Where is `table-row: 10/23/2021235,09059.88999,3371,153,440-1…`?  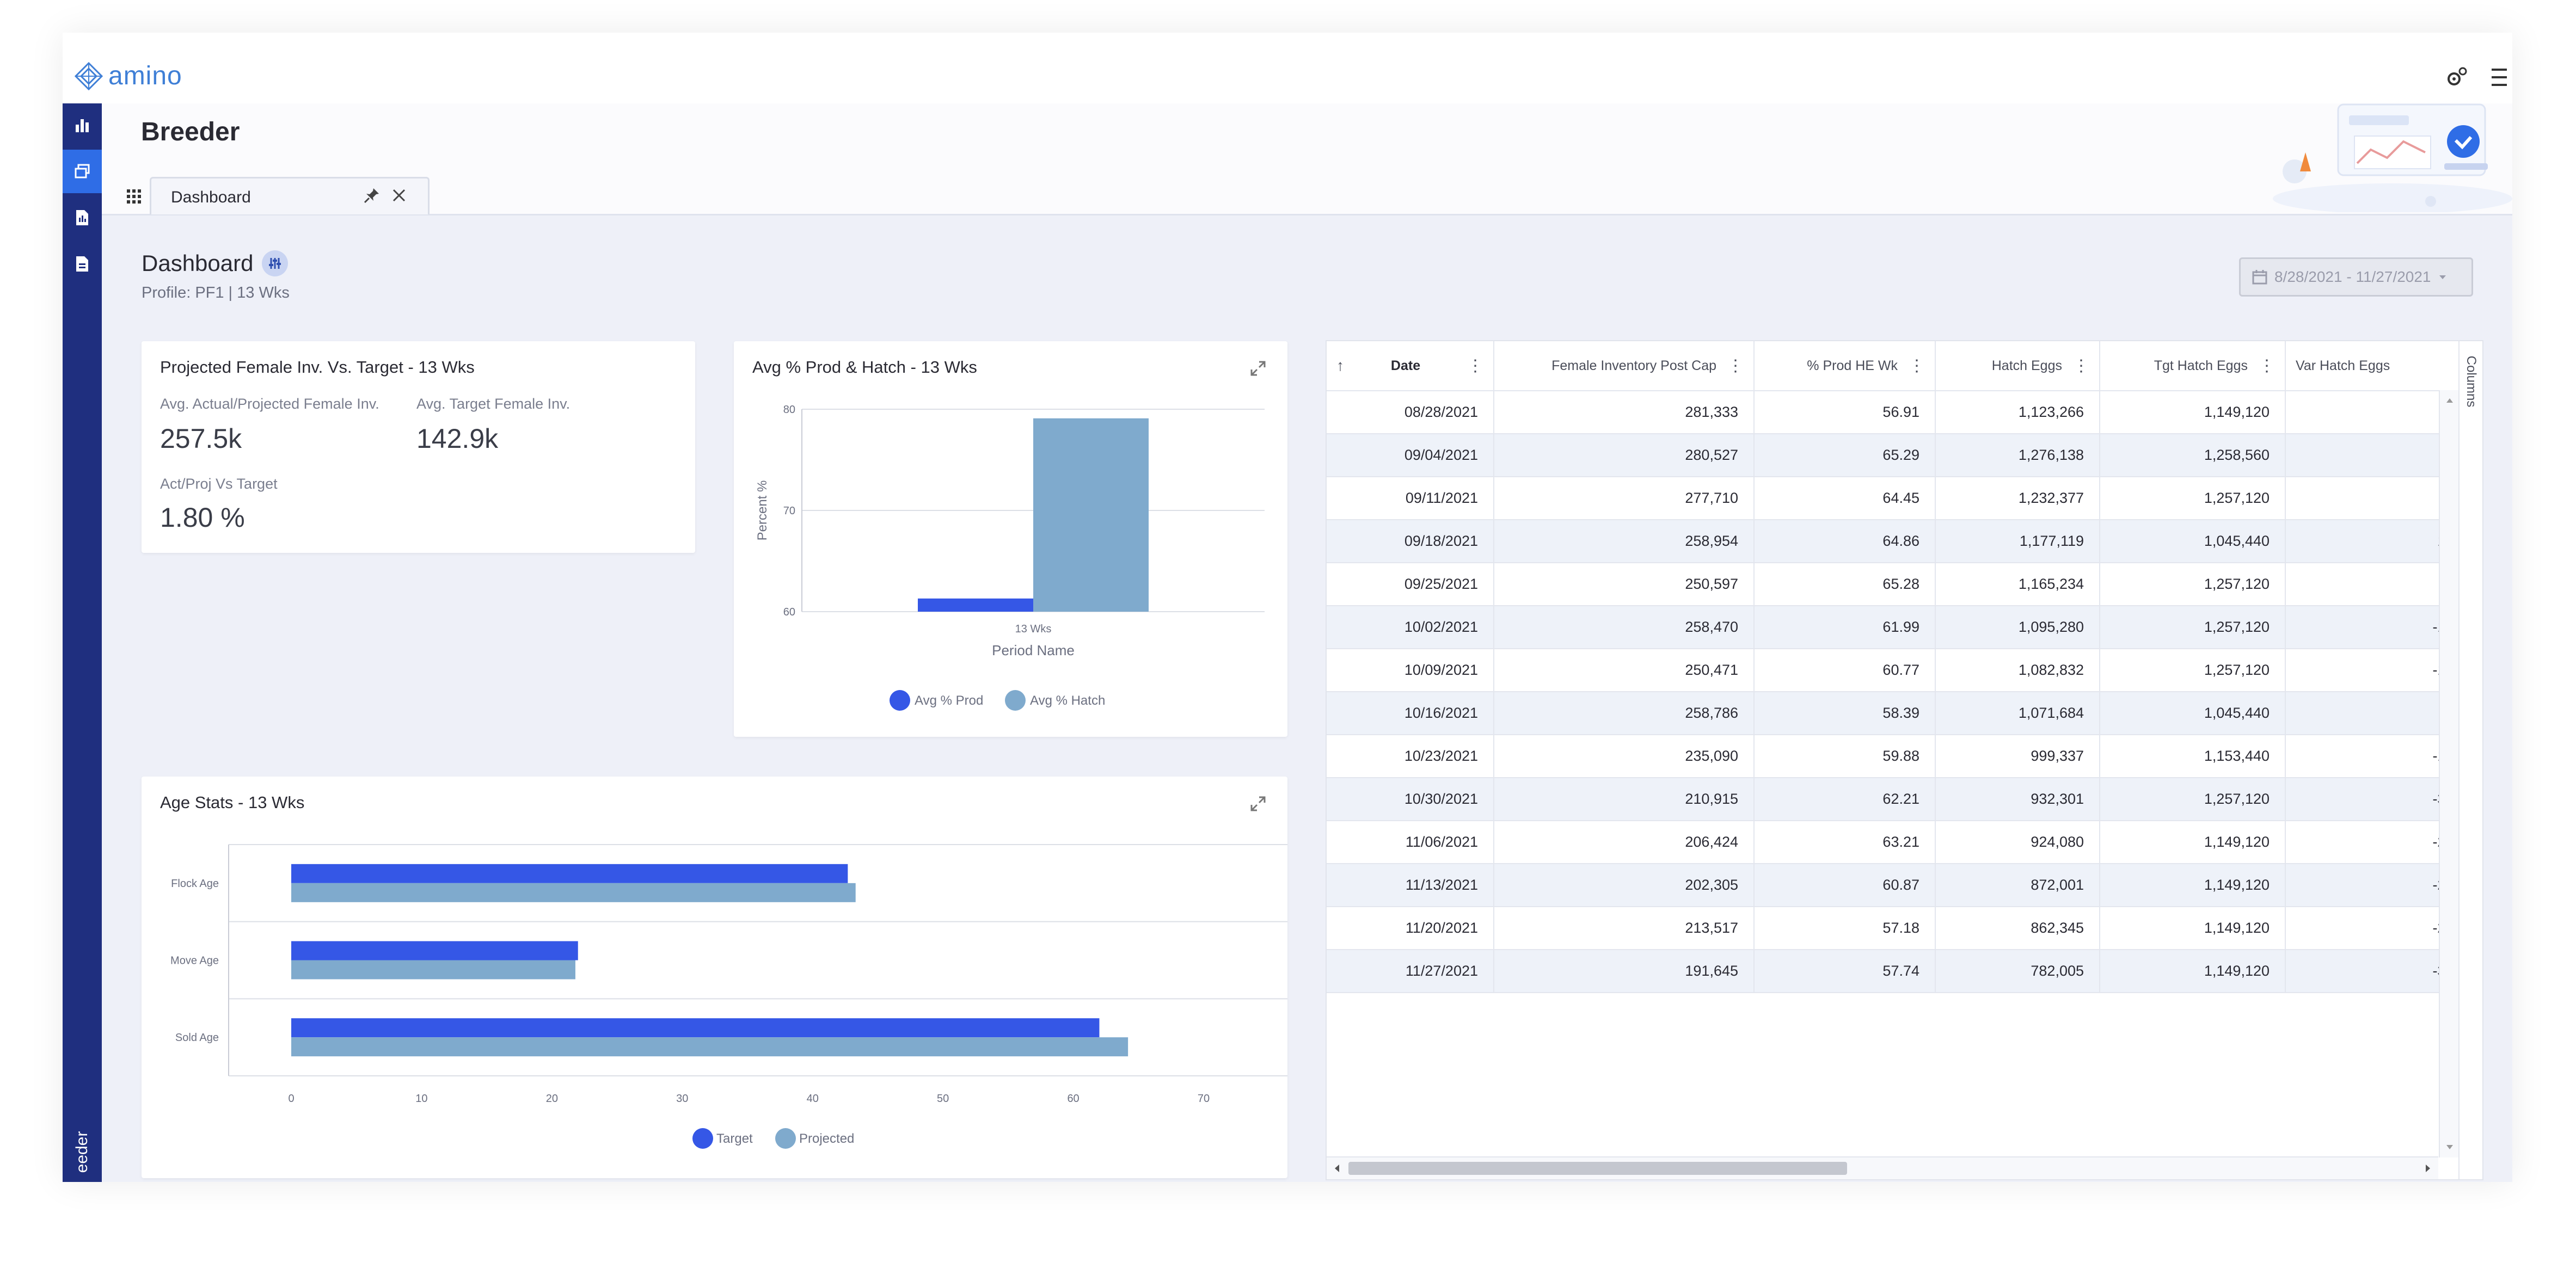 table-row: 10/23/2021235,09059.88999,3371,153,440-1… is located at coordinates (1901, 756).